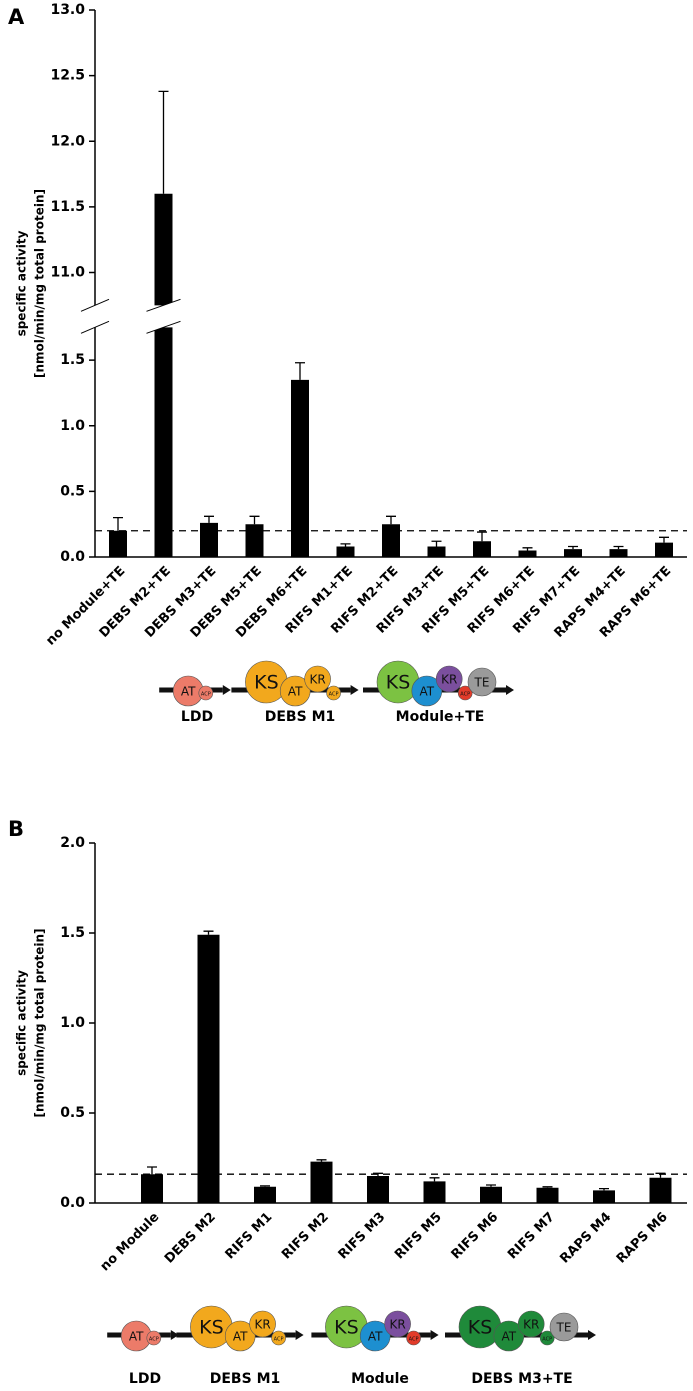 The height and width of the screenshot is (1391, 693). Describe the element at coordinates (67, 76) in the screenshot. I see `y-tick-label: 12.5` at that location.